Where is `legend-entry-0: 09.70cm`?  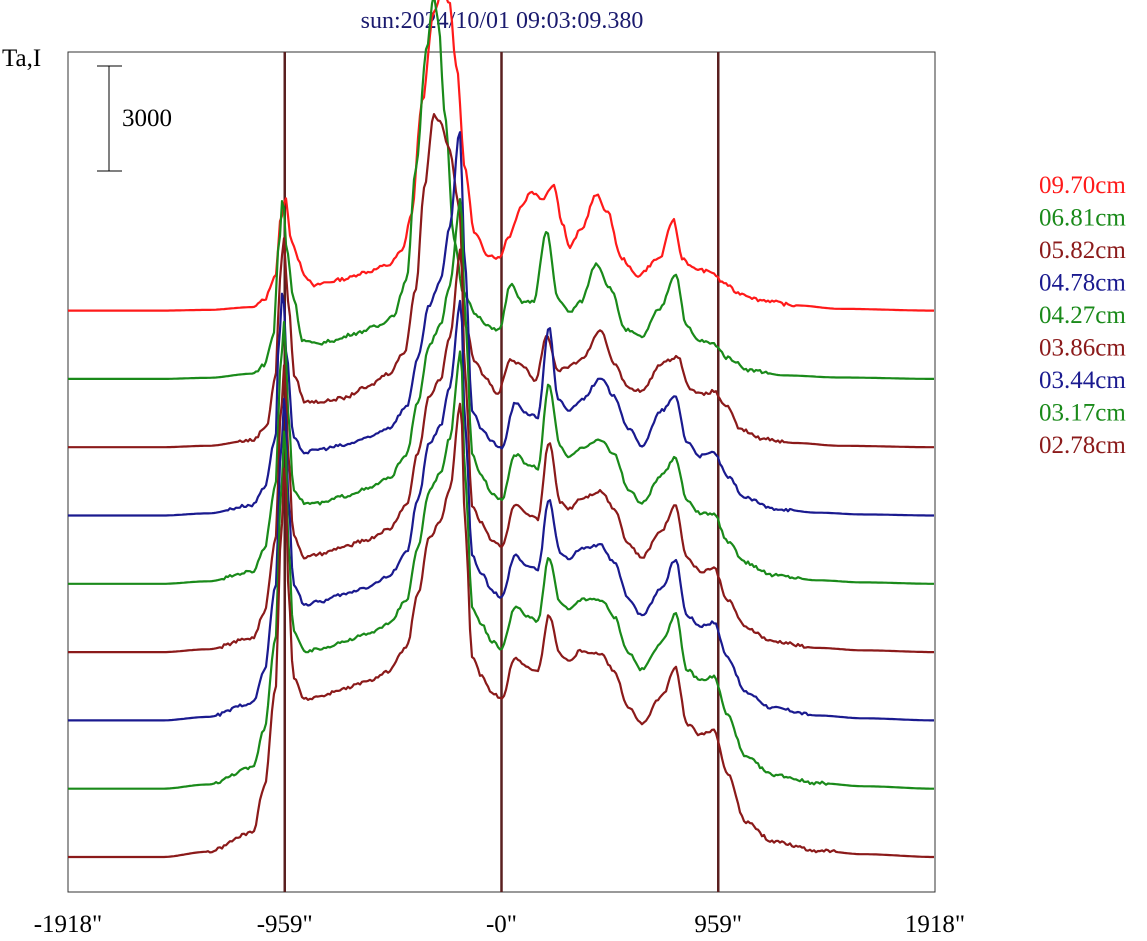
legend-entry-0: 09.70cm is located at coordinates (1082, 185).